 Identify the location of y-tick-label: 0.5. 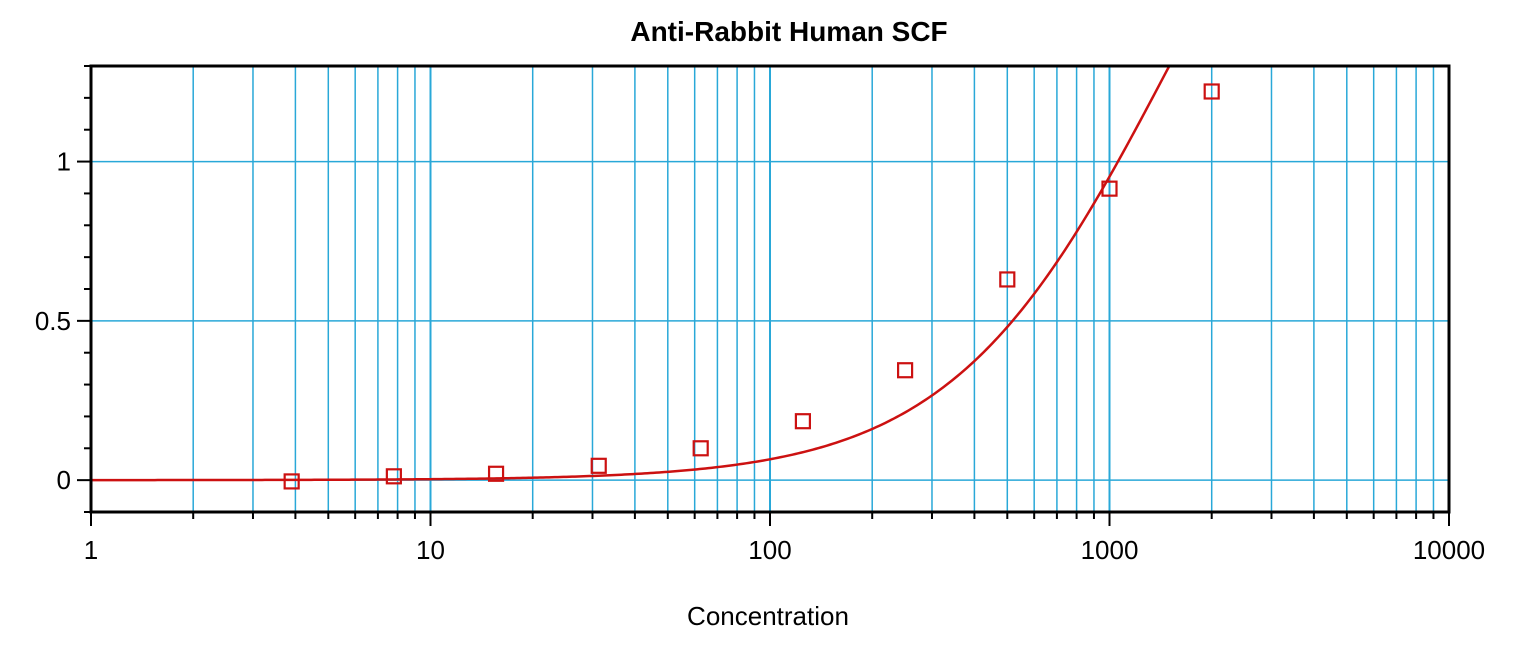
(53, 321).